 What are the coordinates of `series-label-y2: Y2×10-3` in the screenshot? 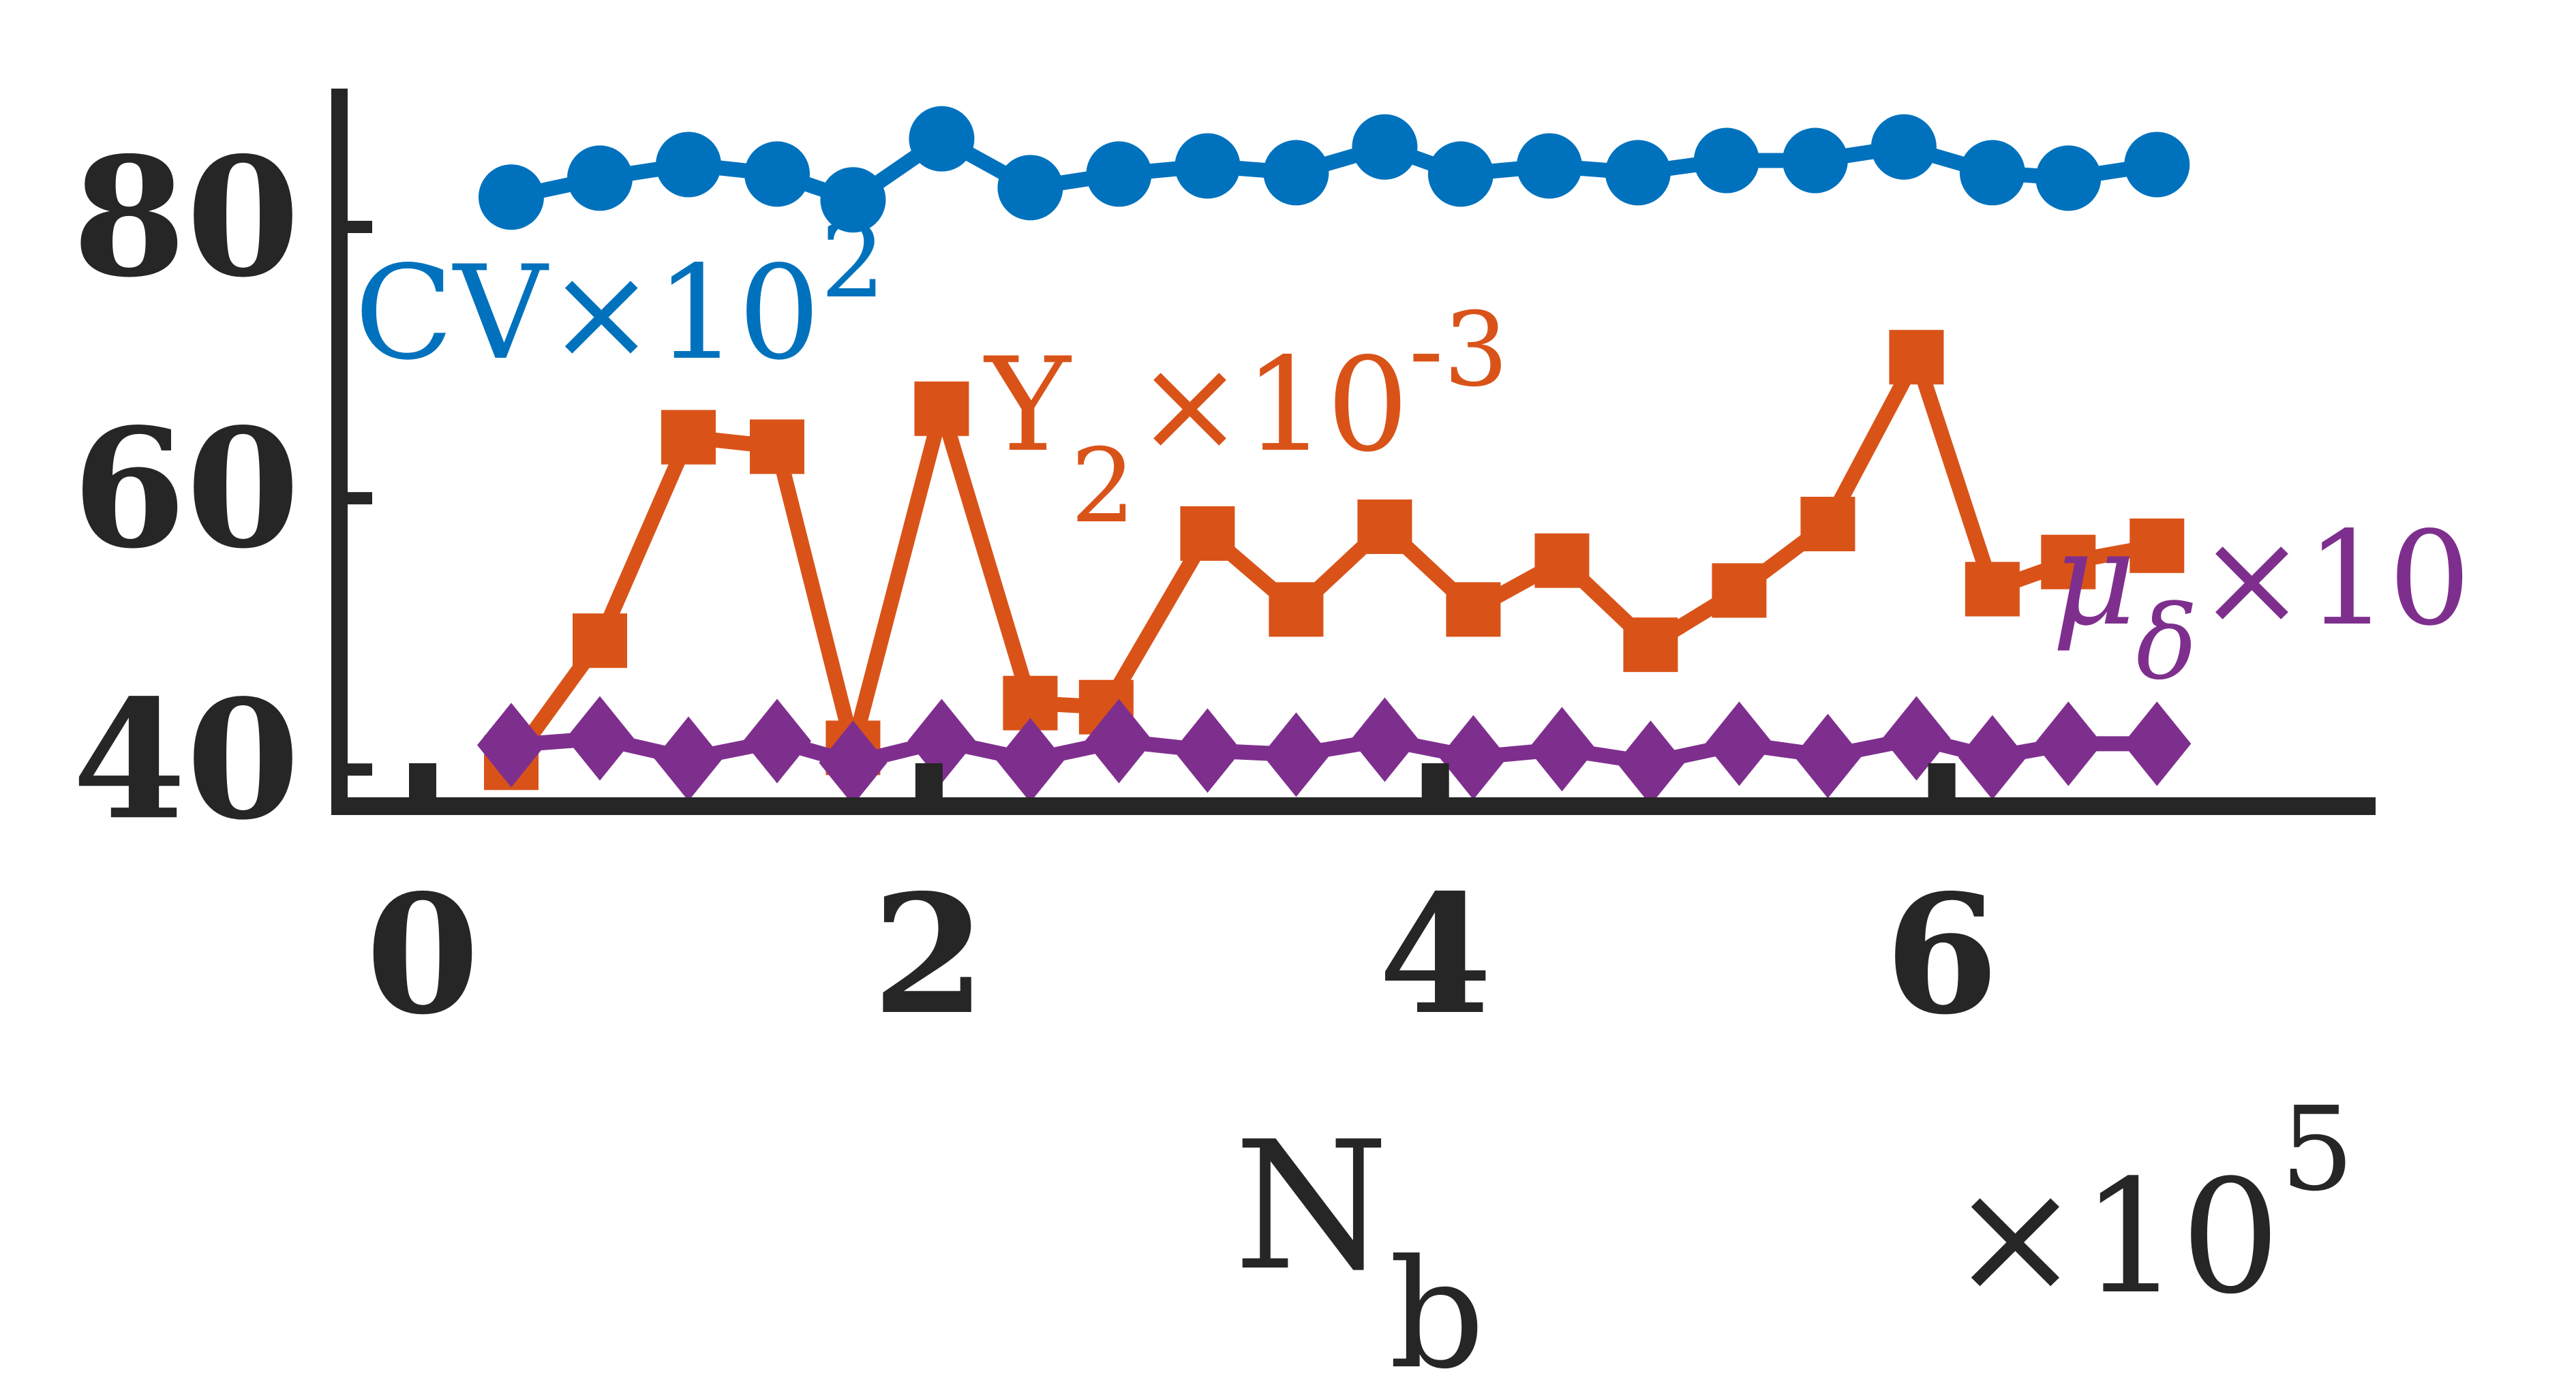 It's located at (1246, 419).